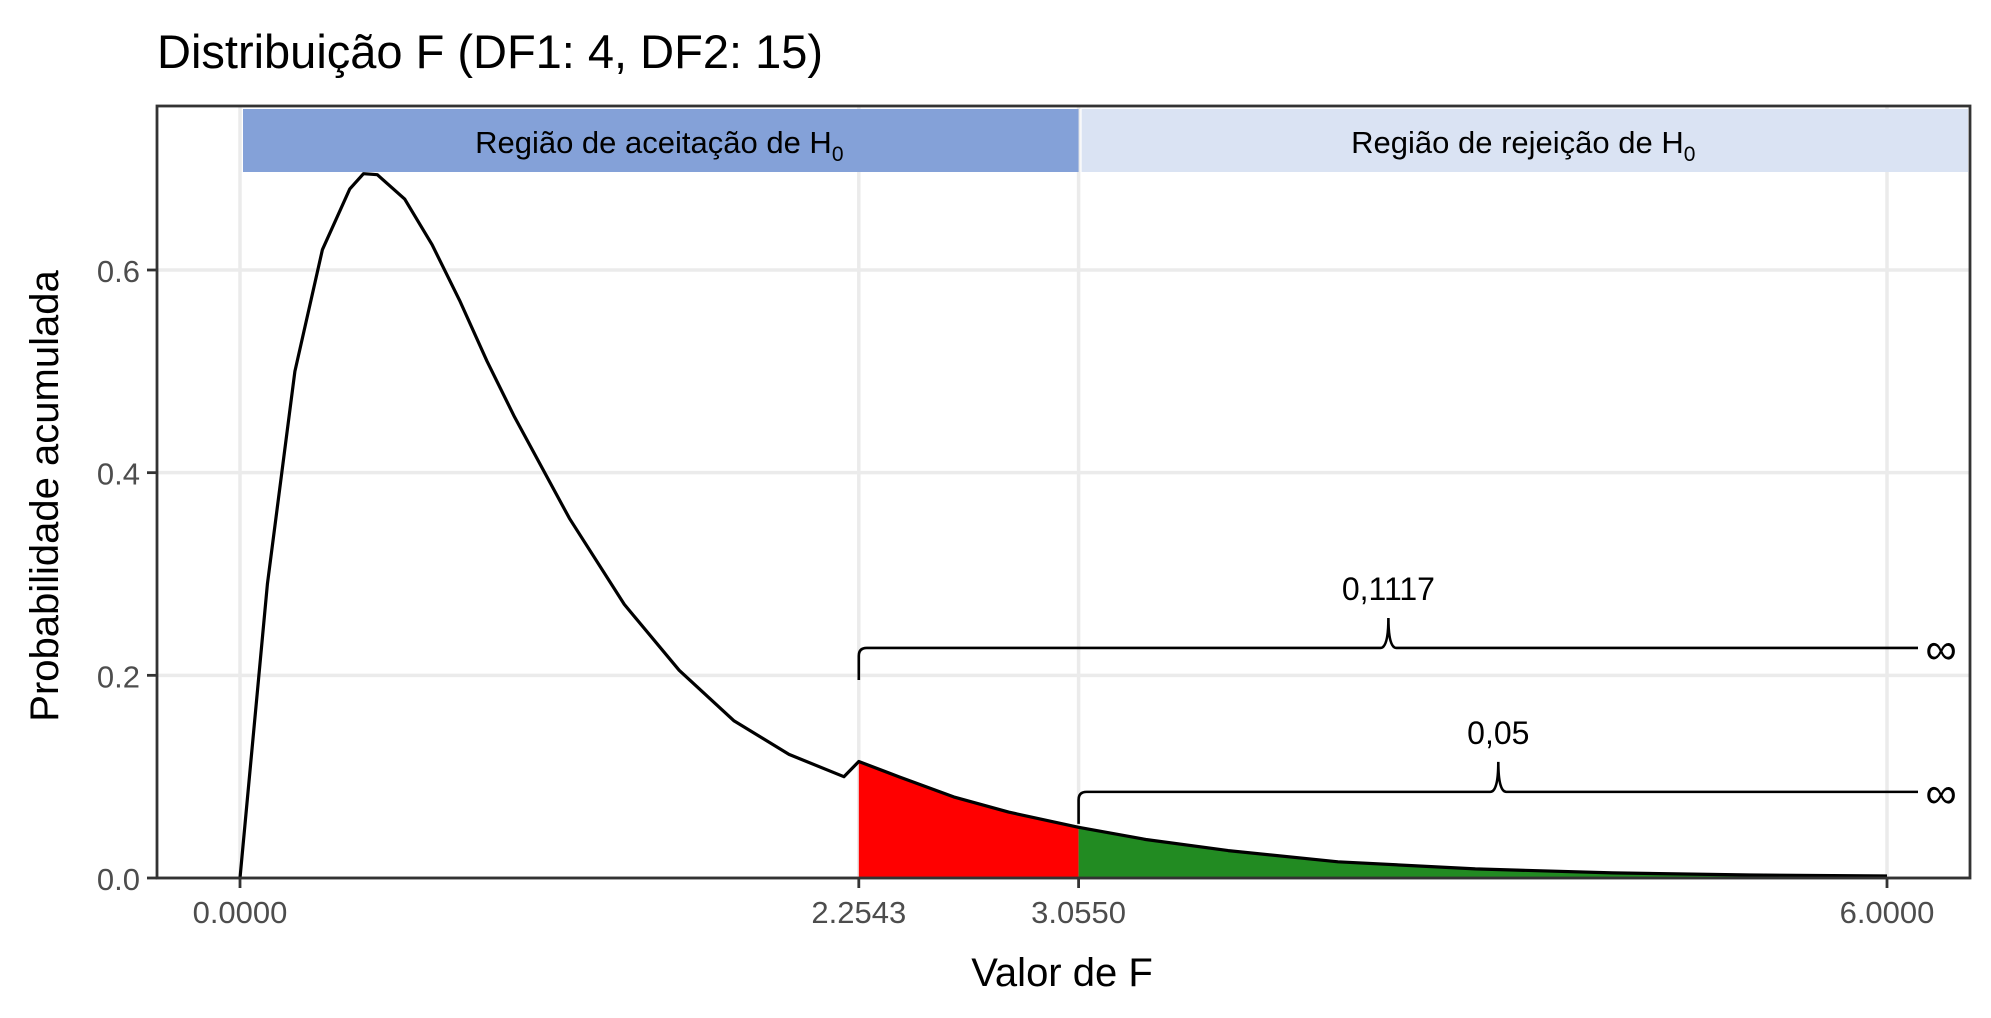 The image size is (1991, 1018). Describe the element at coordinates (858, 912) in the screenshot. I see `x-tick-label: 2.2543` at that location.